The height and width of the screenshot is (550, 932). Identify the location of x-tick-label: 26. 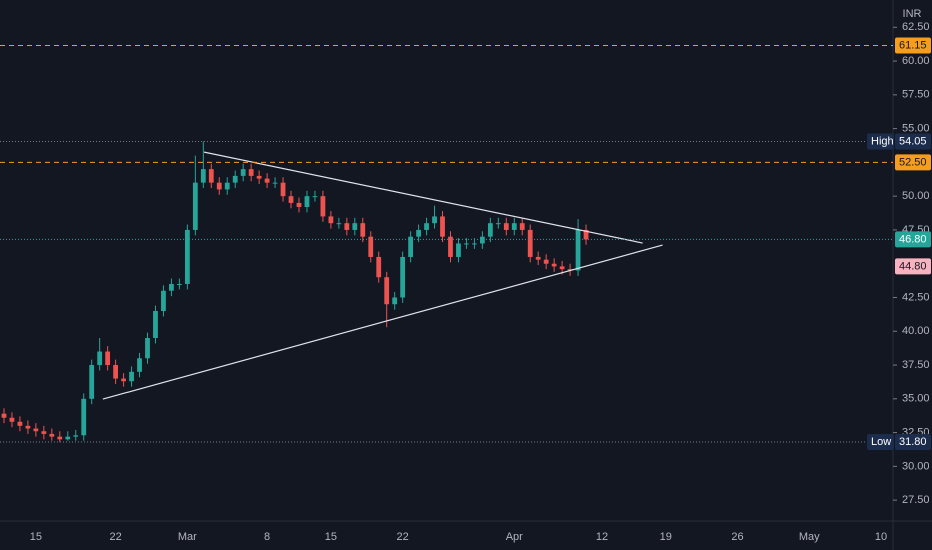
(737, 537).